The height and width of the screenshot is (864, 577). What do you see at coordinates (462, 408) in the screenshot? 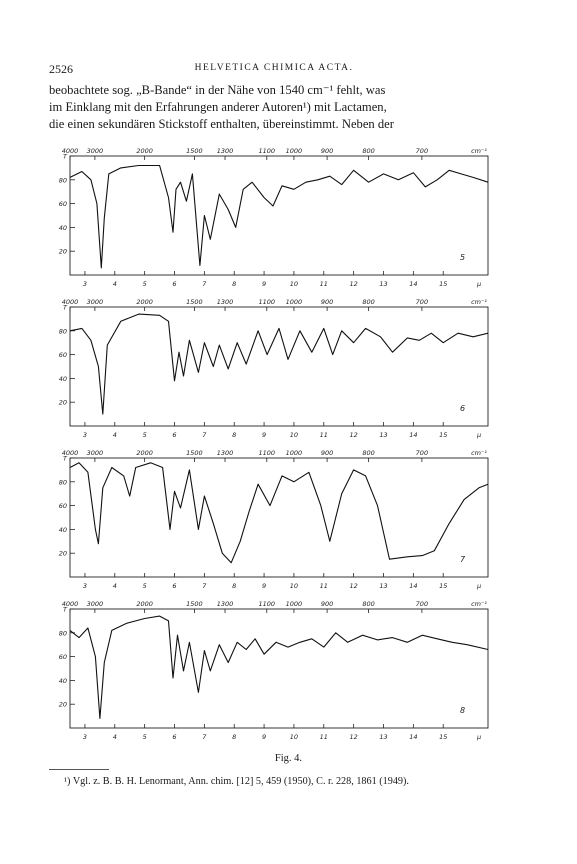
I see `spectrum-number: 6` at bounding box center [462, 408].